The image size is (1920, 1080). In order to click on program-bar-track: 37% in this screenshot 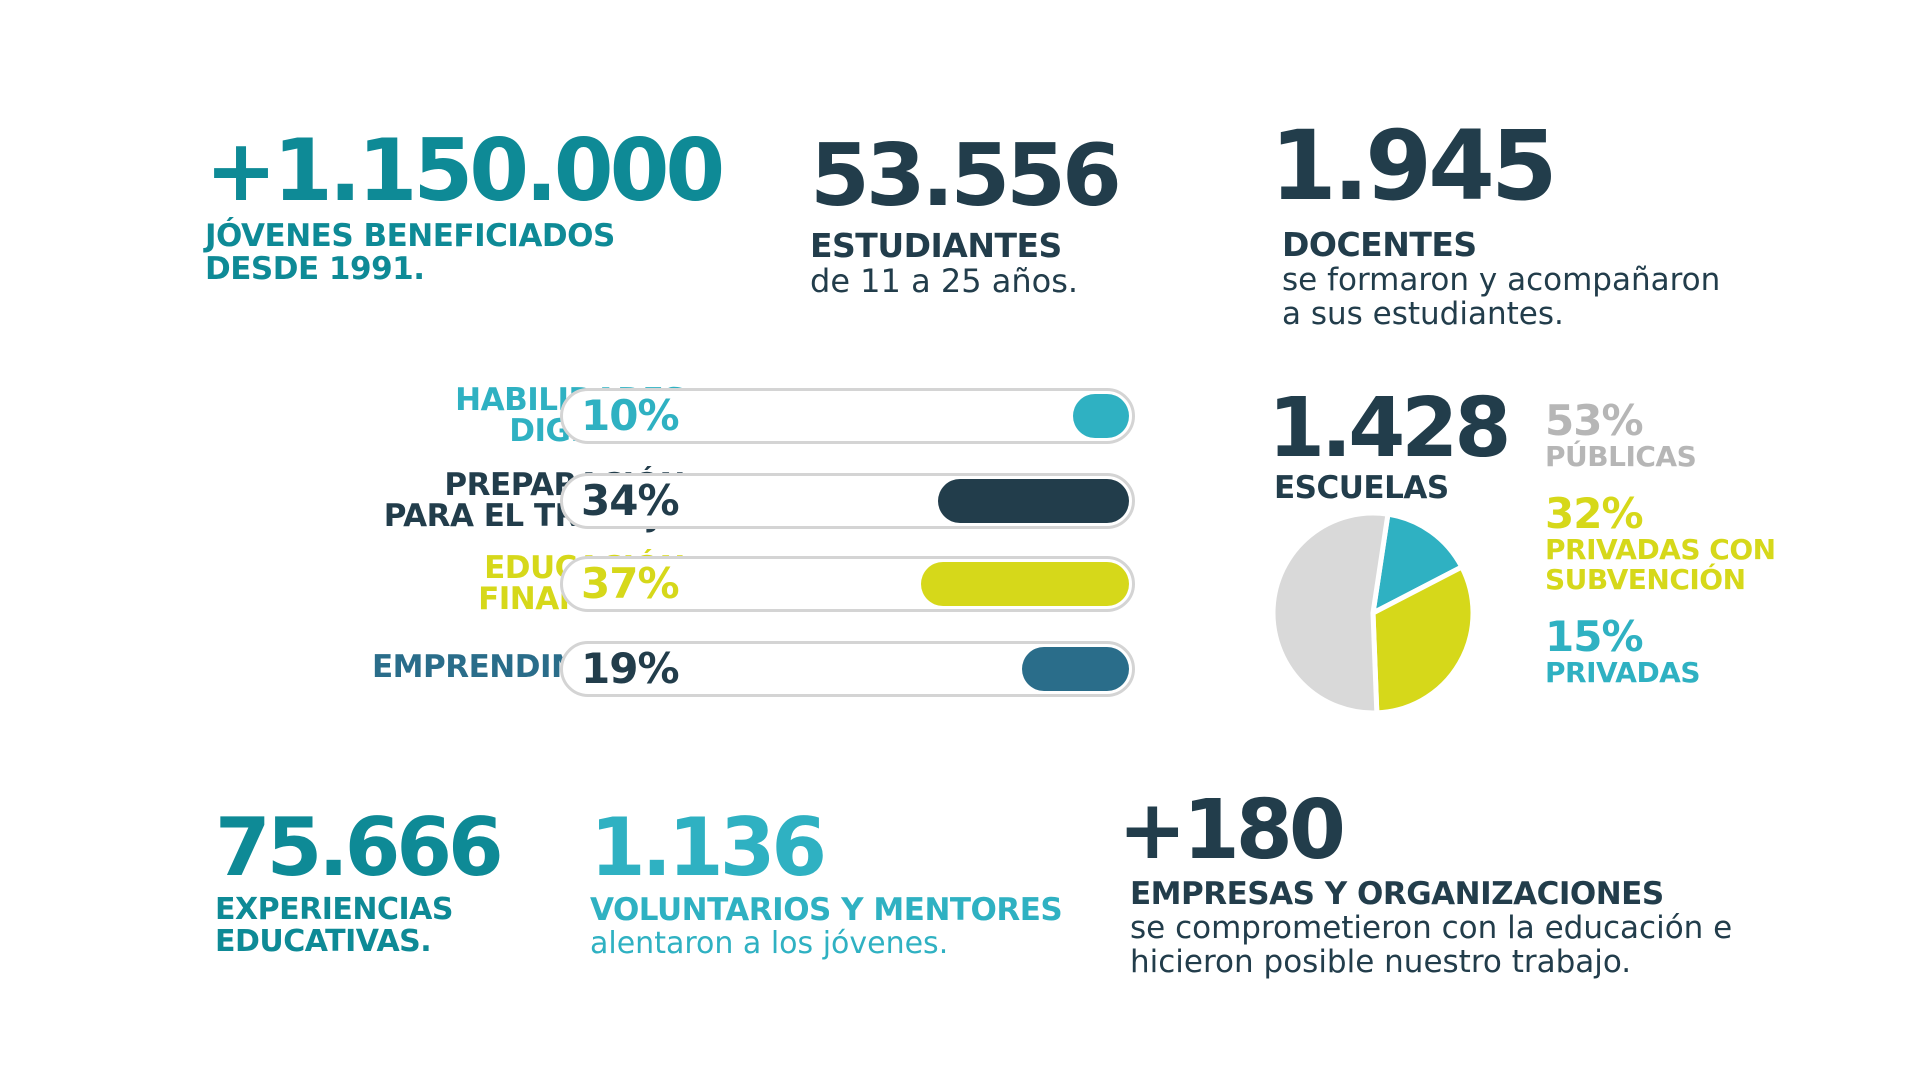, I will do `click(847, 584)`.